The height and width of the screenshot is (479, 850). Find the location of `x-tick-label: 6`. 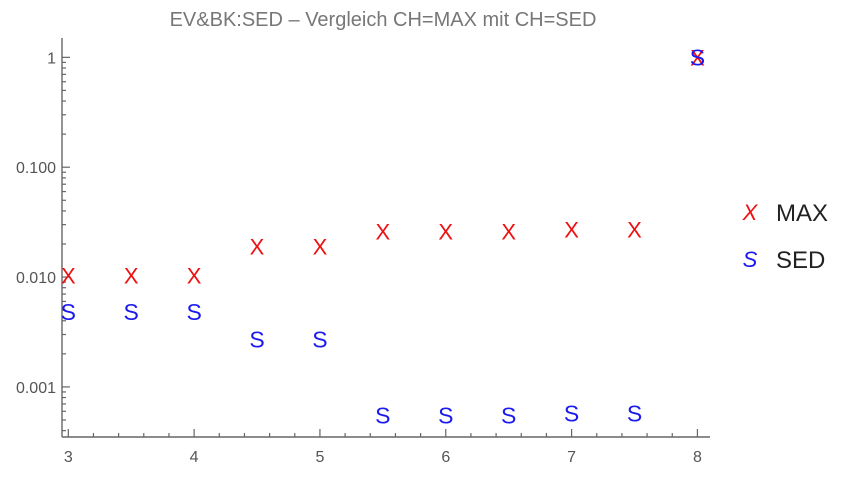

x-tick-label: 6 is located at coordinates (445, 457).